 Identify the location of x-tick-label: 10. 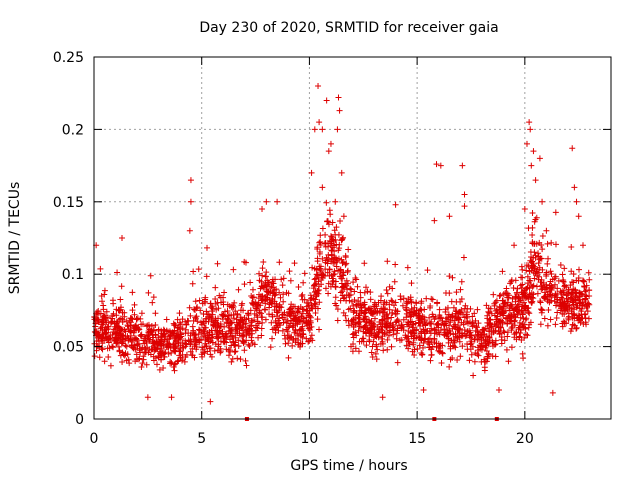
(310, 439).